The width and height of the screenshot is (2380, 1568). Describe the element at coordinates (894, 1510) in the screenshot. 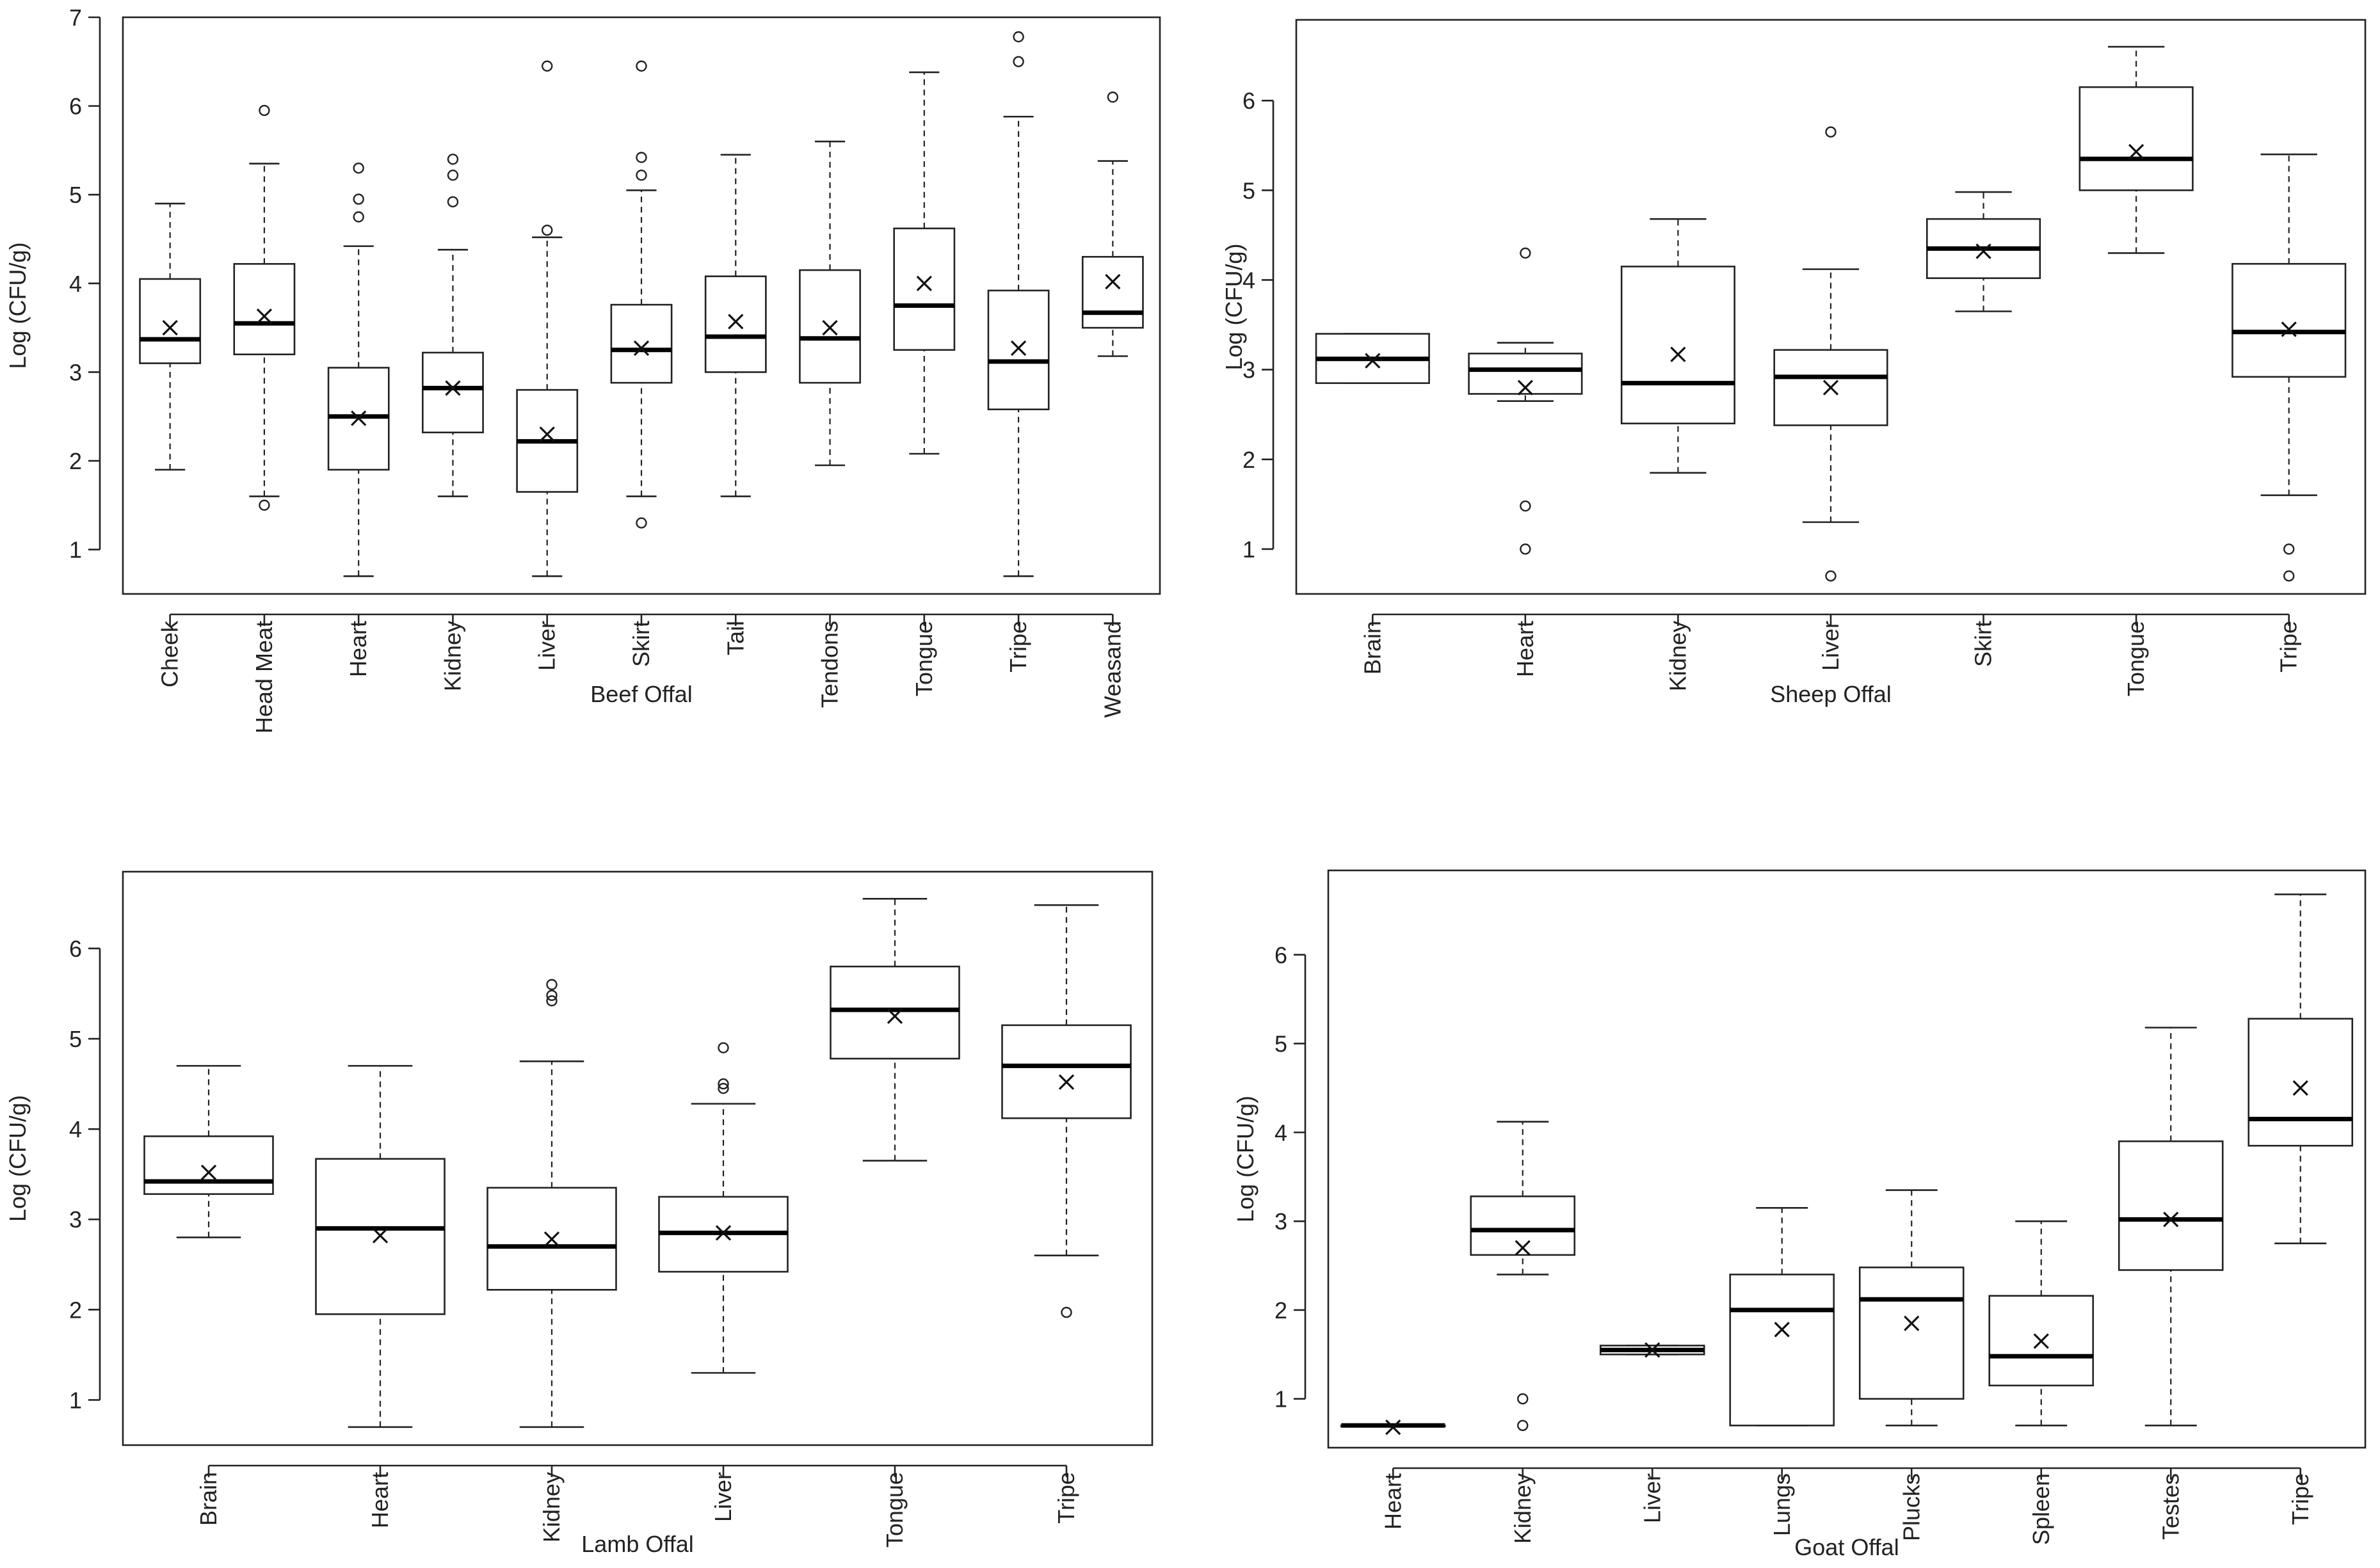

I see `lamb-offal-category-label-tongue: Tongue` at that location.